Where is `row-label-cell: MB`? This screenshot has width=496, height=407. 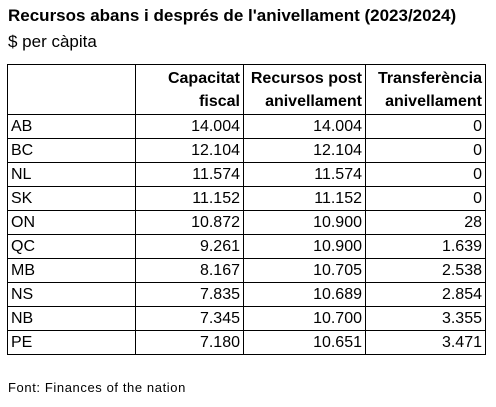 row-label-cell: MB is located at coordinates (71, 270).